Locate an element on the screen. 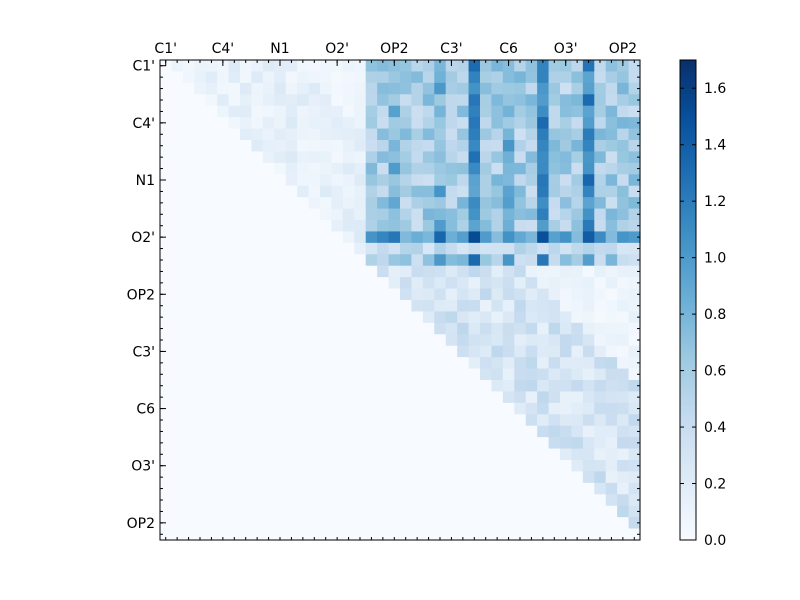  x-tick-label: C1' is located at coordinates (165, 49).